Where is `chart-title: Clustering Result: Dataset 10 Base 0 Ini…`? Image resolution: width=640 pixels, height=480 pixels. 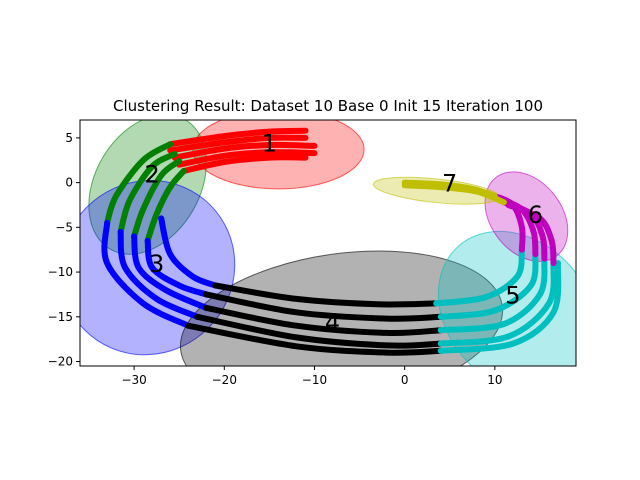
chart-title: Clustering Result: Dataset 10 Base 0 Ini… is located at coordinates (328, 106).